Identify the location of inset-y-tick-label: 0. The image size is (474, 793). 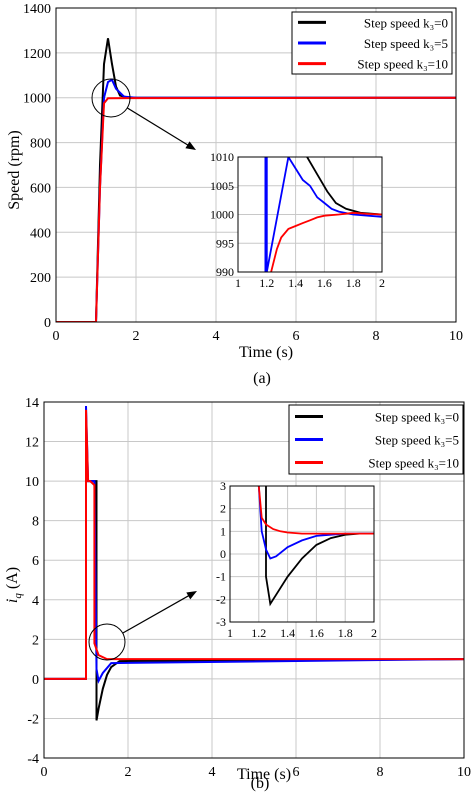
(223, 554).